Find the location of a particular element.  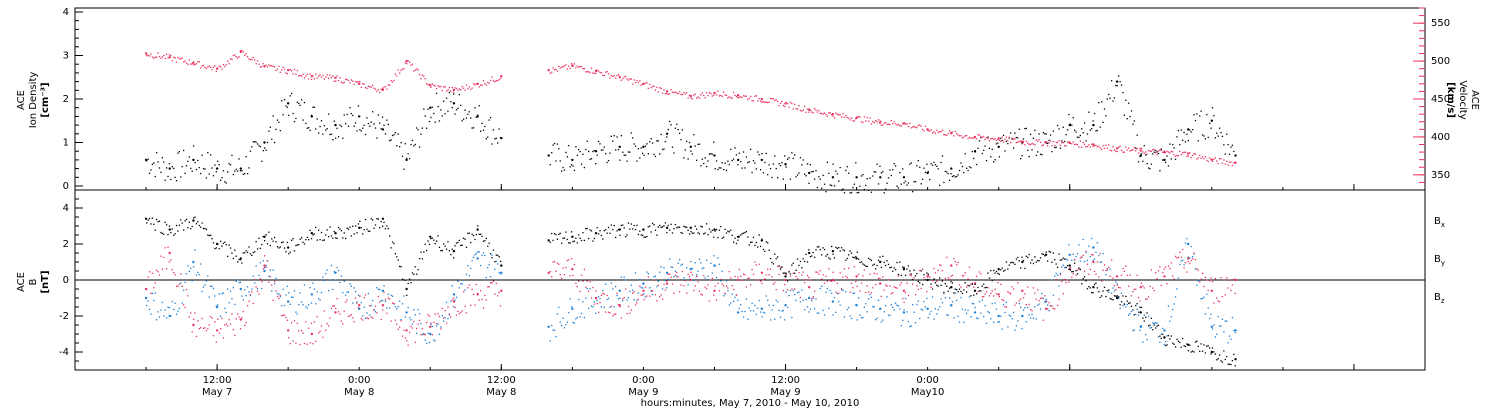

velocity-series-data-point is located at coordinates (288, 70).